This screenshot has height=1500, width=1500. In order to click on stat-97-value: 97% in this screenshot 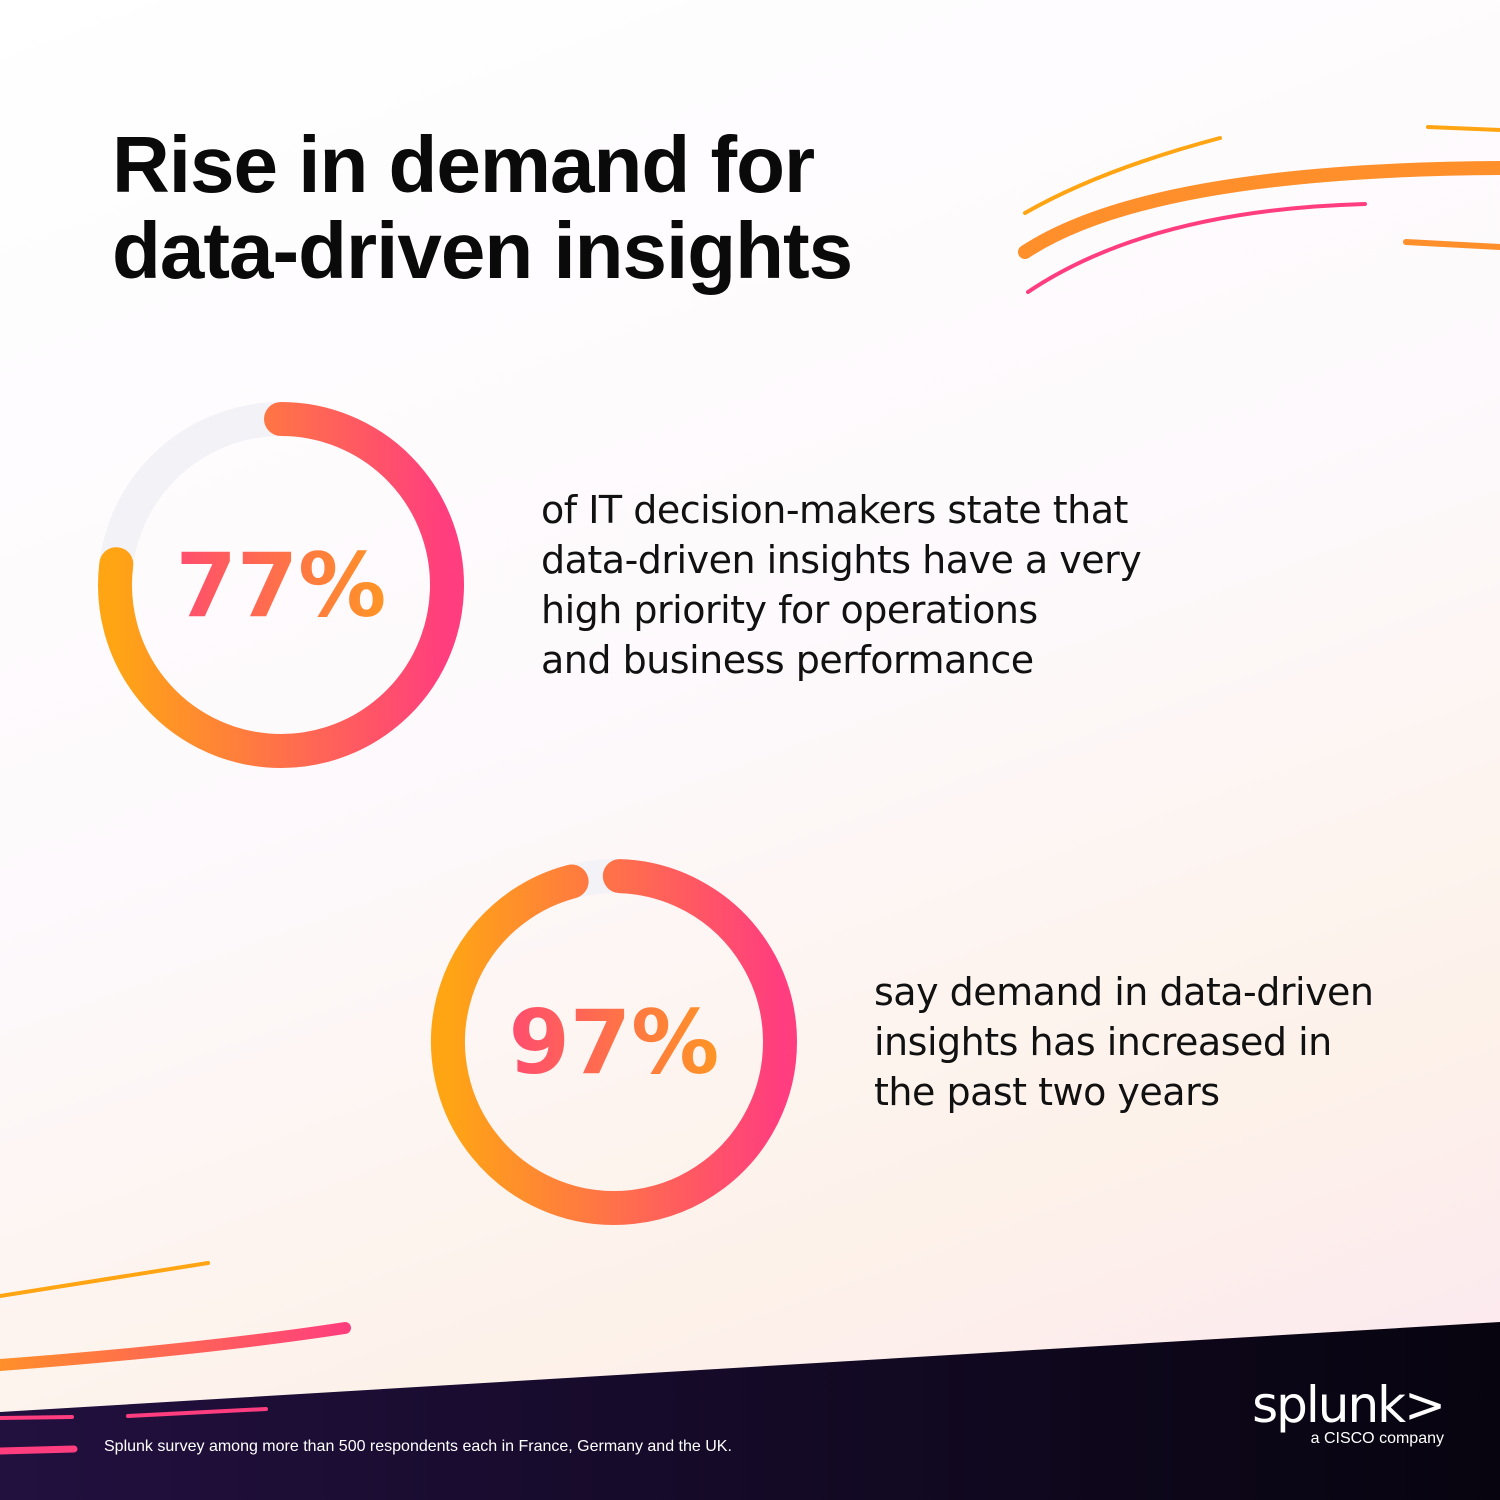, I will do `click(614, 1042)`.